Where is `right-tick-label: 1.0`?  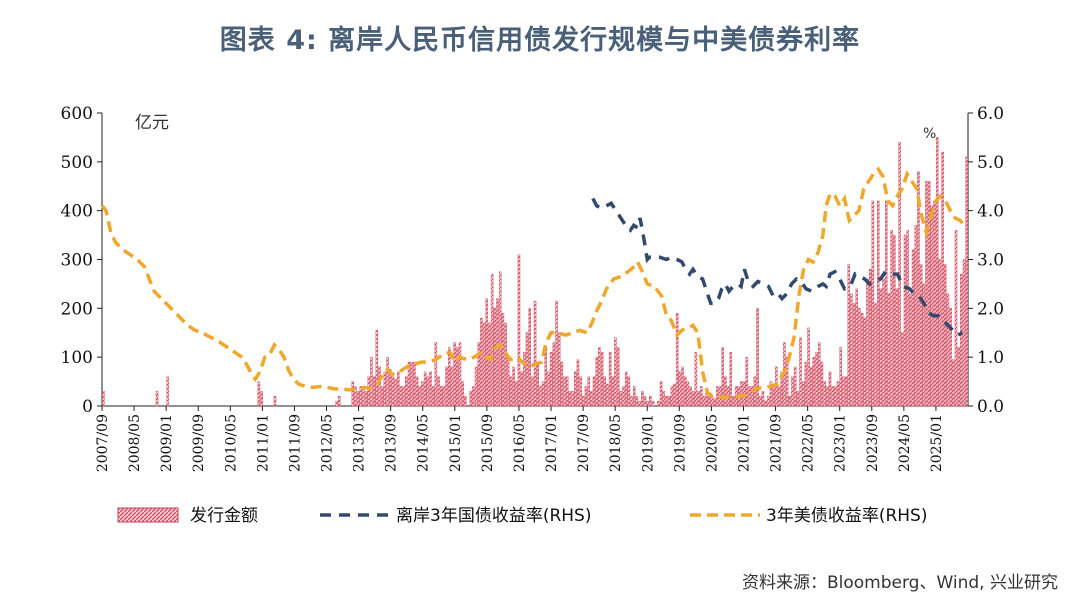
right-tick-label: 1.0 is located at coordinates (990, 358).